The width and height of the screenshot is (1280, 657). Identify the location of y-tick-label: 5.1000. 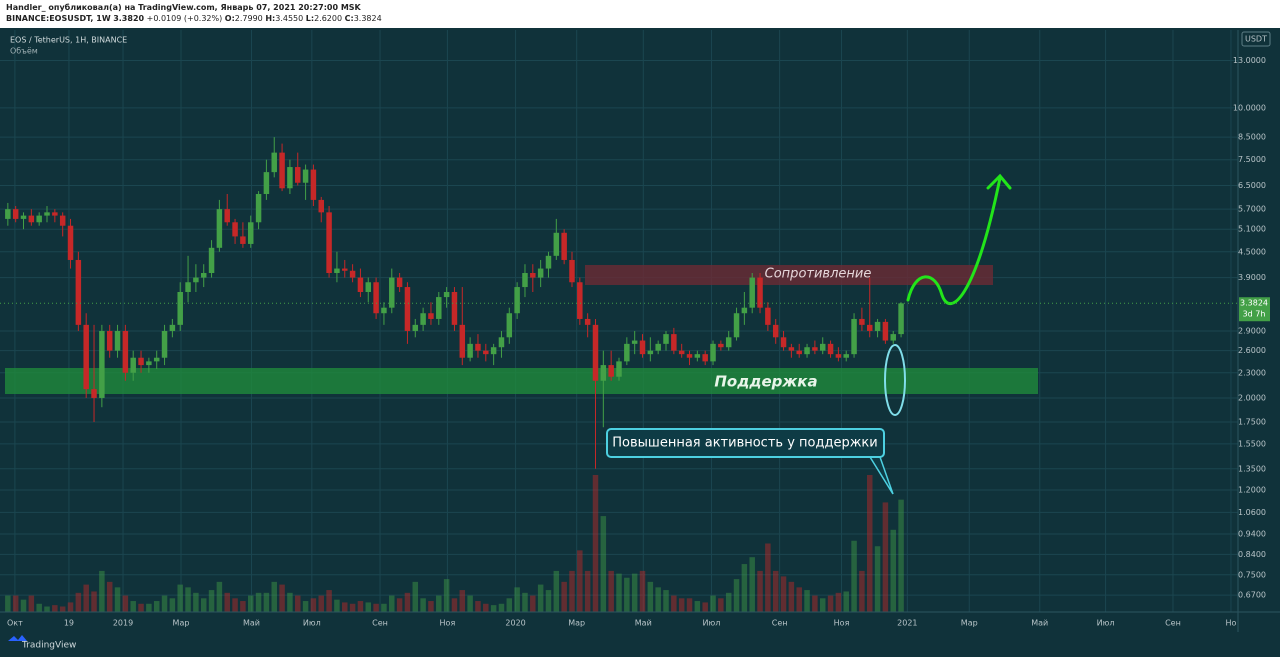
(1252, 229).